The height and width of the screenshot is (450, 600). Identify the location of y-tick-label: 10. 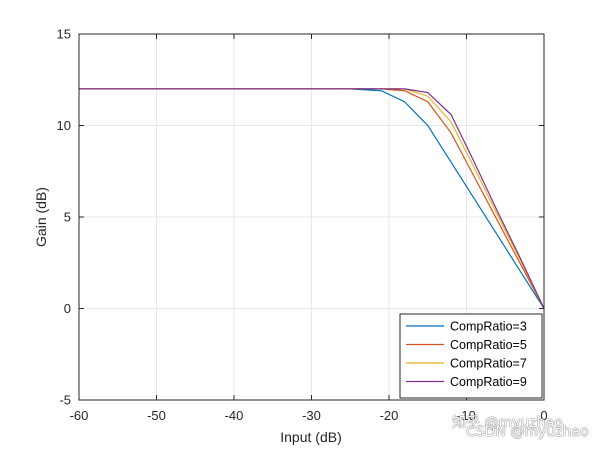
(64, 125).